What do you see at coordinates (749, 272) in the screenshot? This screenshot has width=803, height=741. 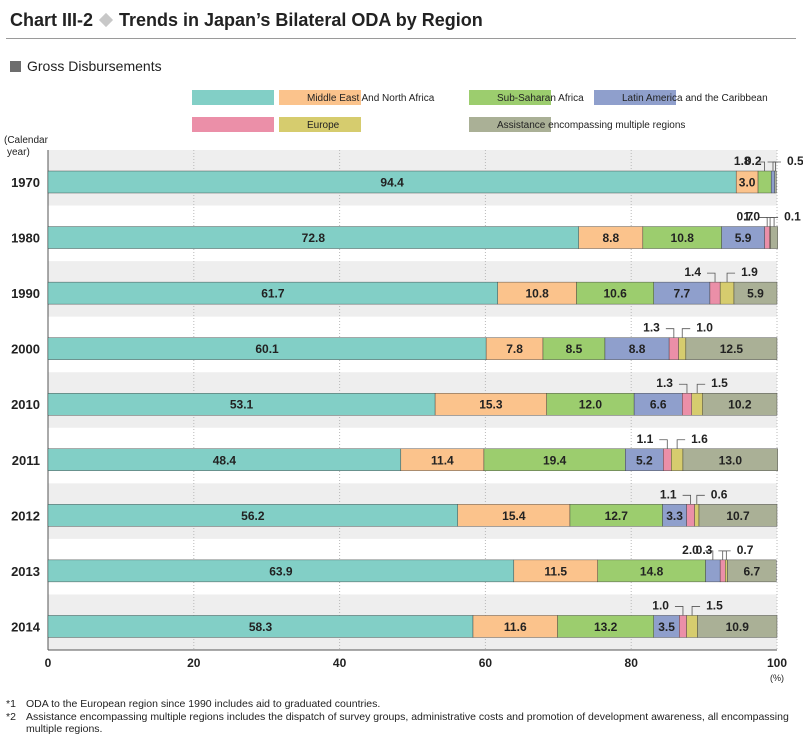 I see `data-label: 1.9` at bounding box center [749, 272].